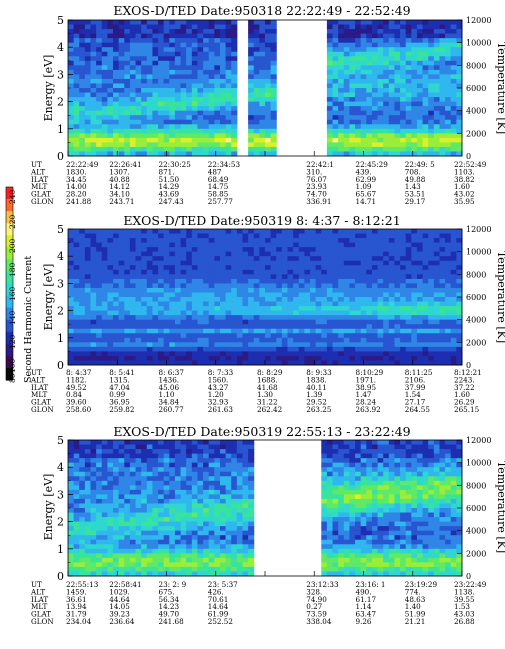 Image resolution: width=505 pixels, height=649 pixels. What do you see at coordinates (316, 379) in the screenshot?
I see `table-cell: 1838.` at bounding box center [316, 379].